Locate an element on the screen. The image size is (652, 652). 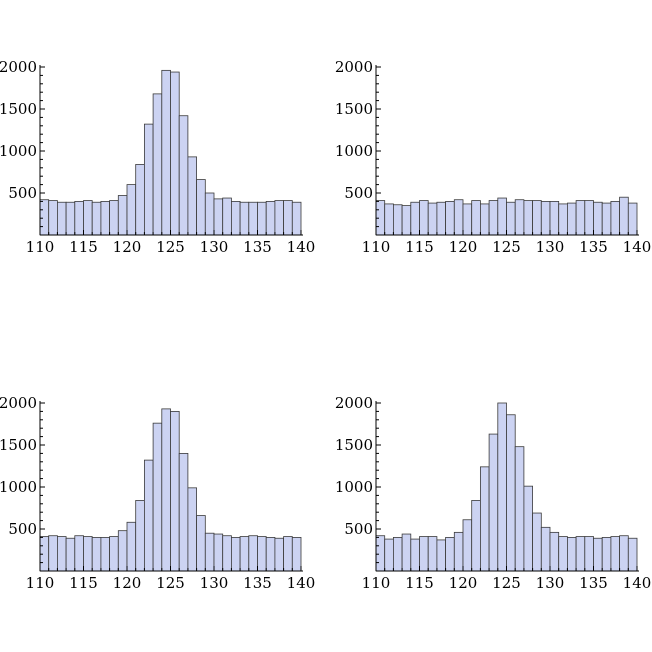
histogram-panel-3: 110 115 120 125 130 135 140 500 1000 1500 2000 is located at coordinates (157, 493).